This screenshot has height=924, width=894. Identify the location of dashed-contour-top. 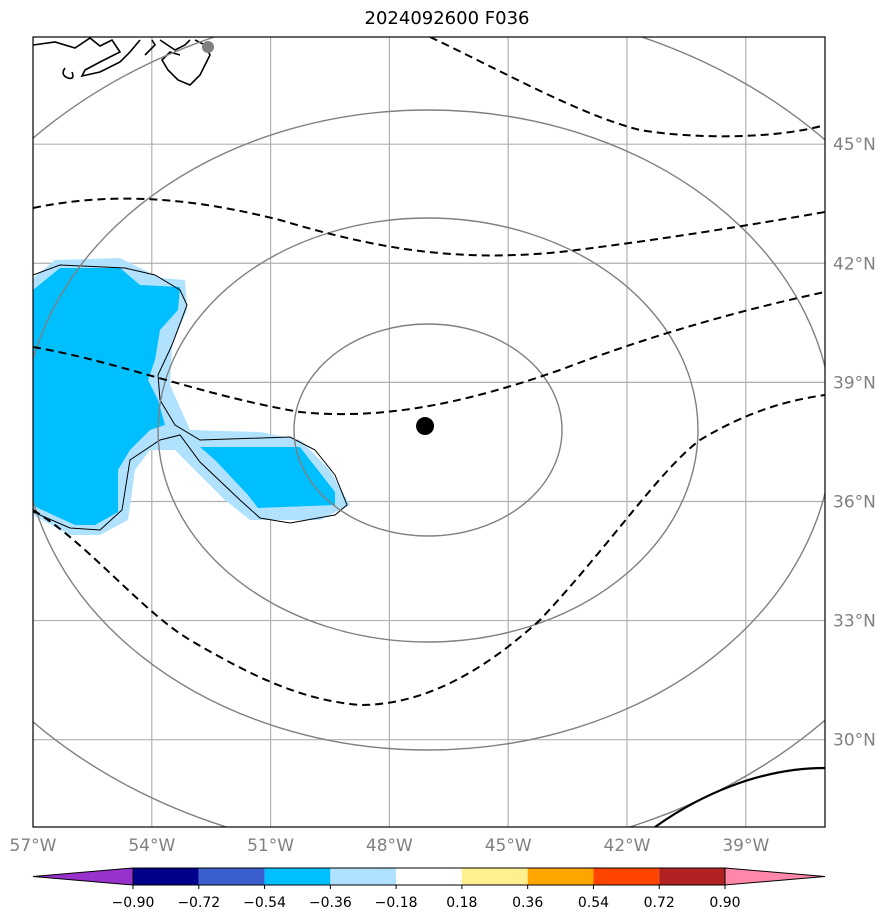
(627, 87).